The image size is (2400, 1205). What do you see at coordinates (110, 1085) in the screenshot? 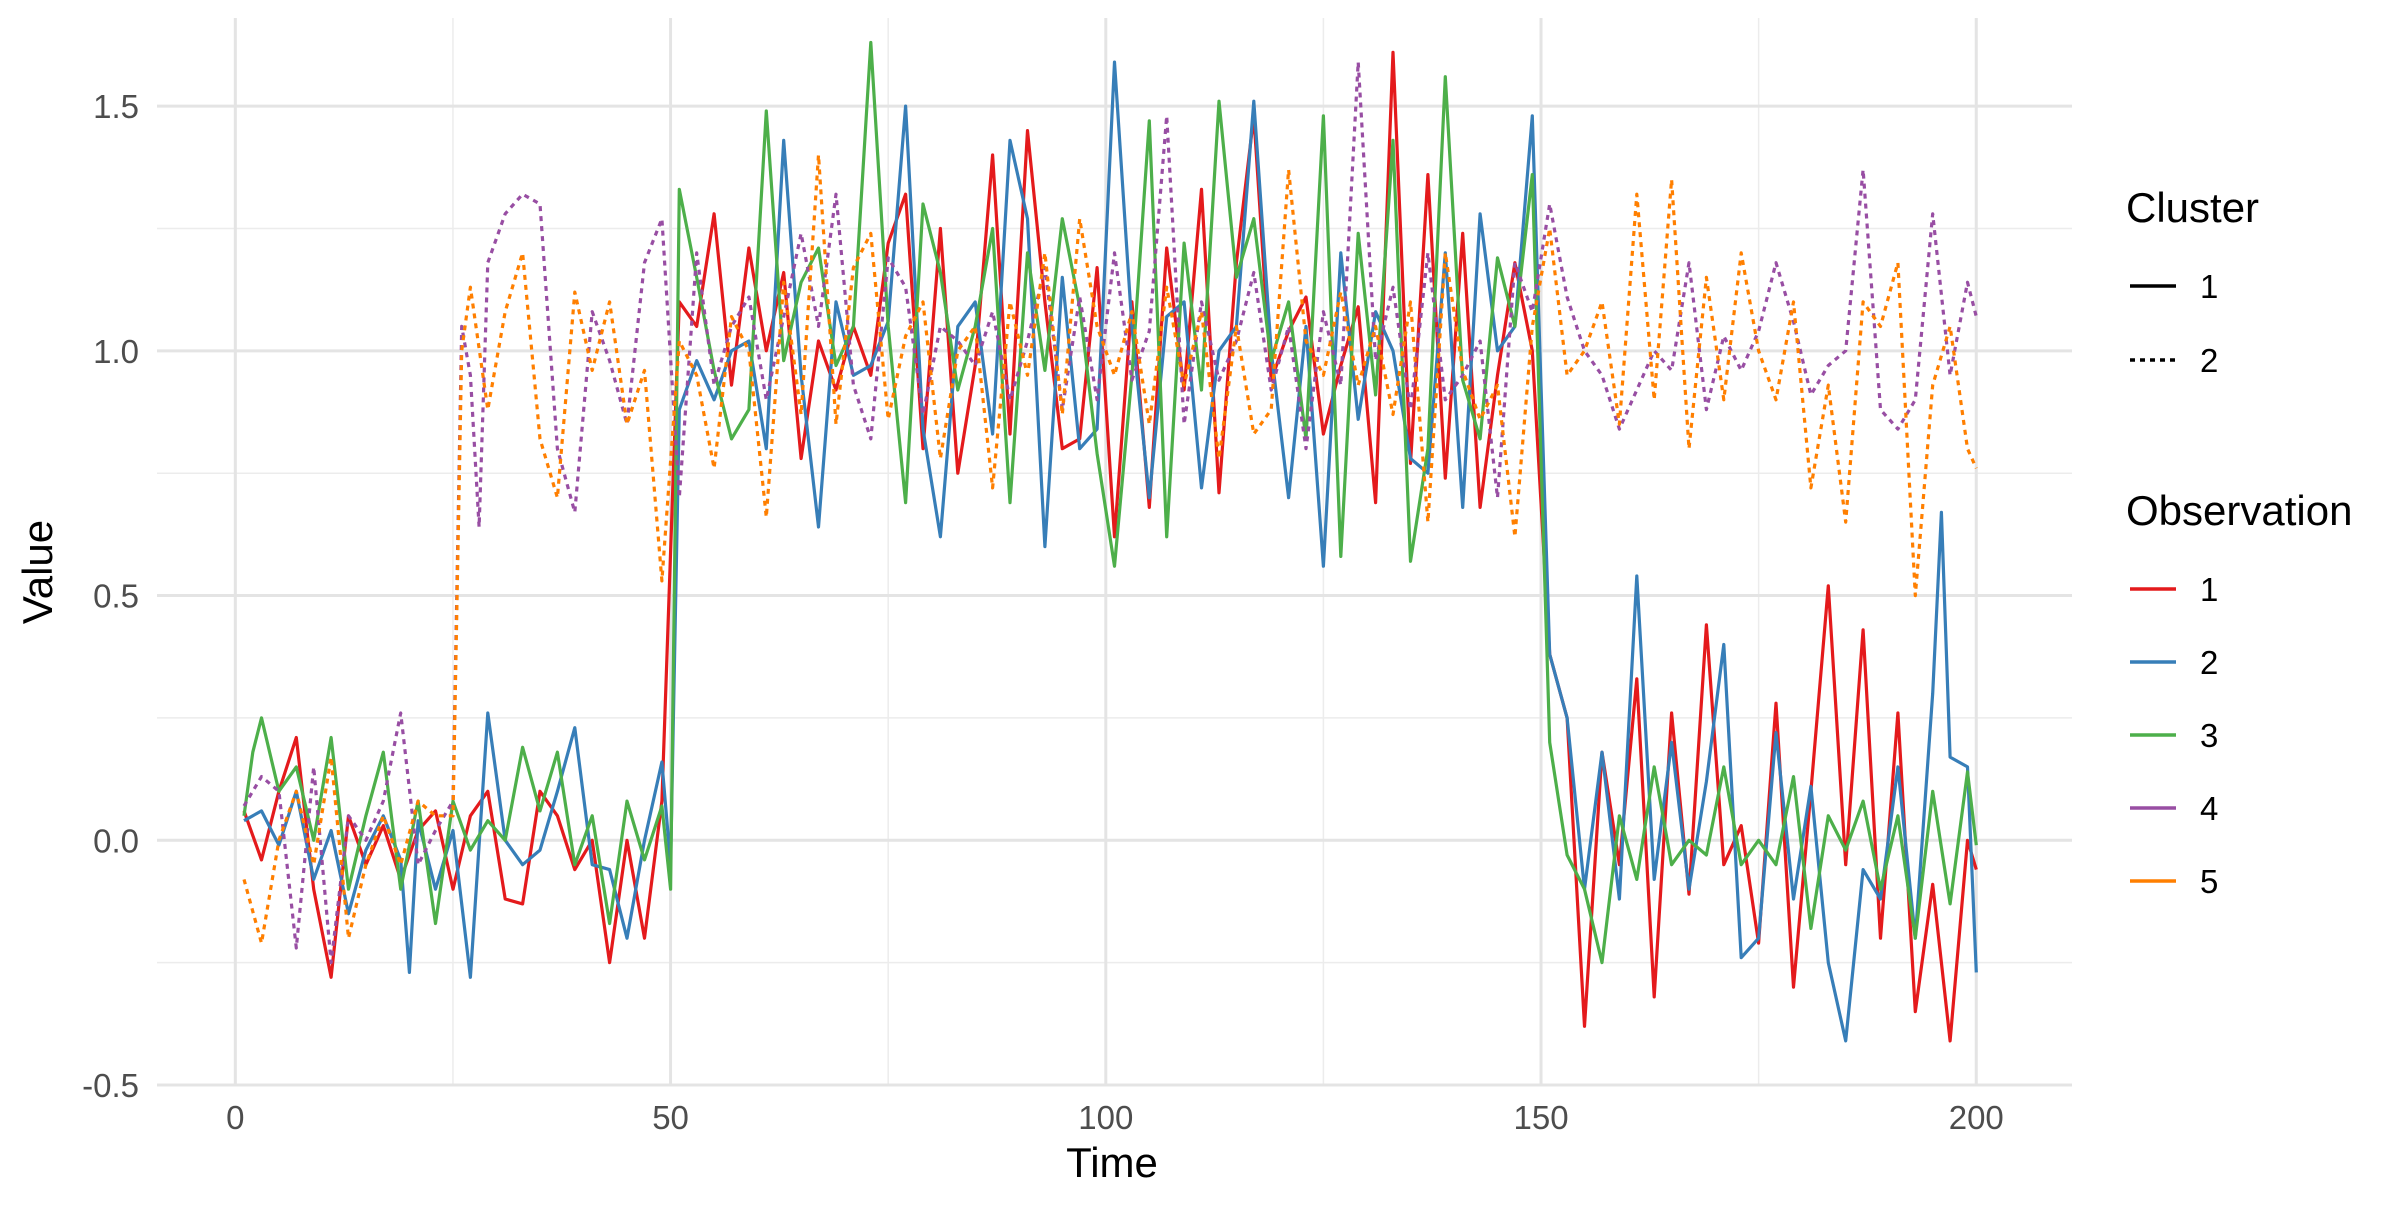
I see `y-tick-label: -0.5` at bounding box center [110, 1085].